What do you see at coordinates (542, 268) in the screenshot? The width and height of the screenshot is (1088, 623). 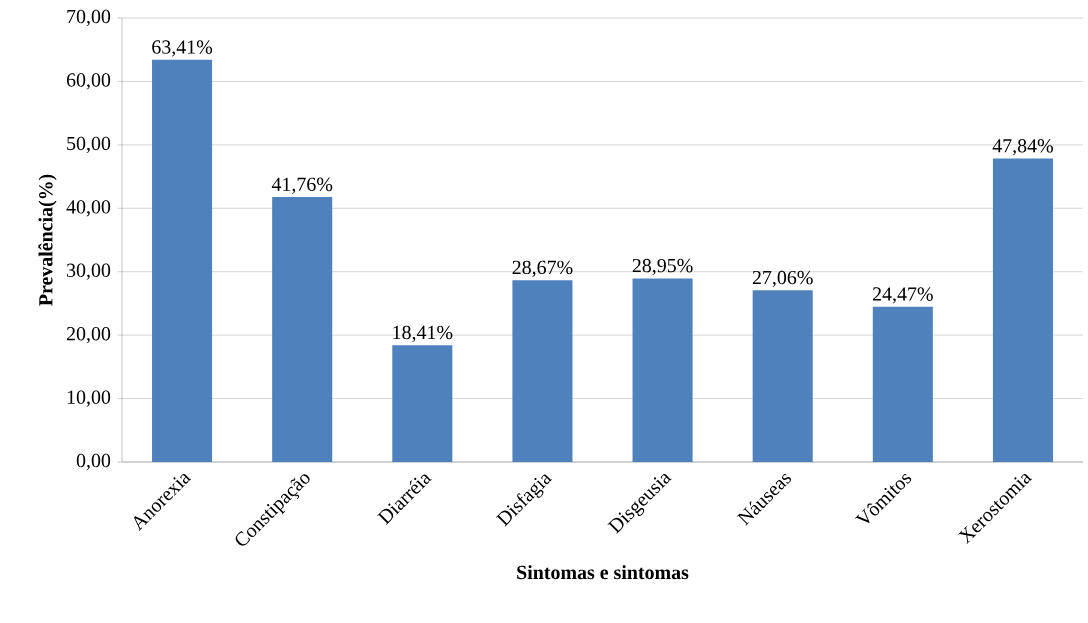 I see `data-label: 28,67%` at bounding box center [542, 268].